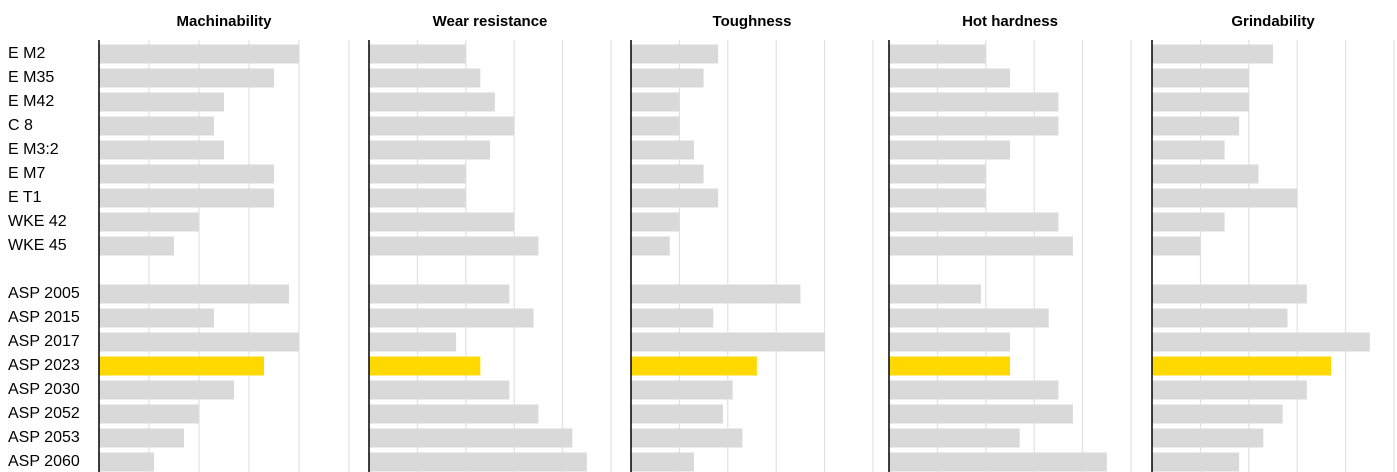 The height and width of the screenshot is (472, 1397). I want to click on category-label: ASP 2005, so click(44, 293).